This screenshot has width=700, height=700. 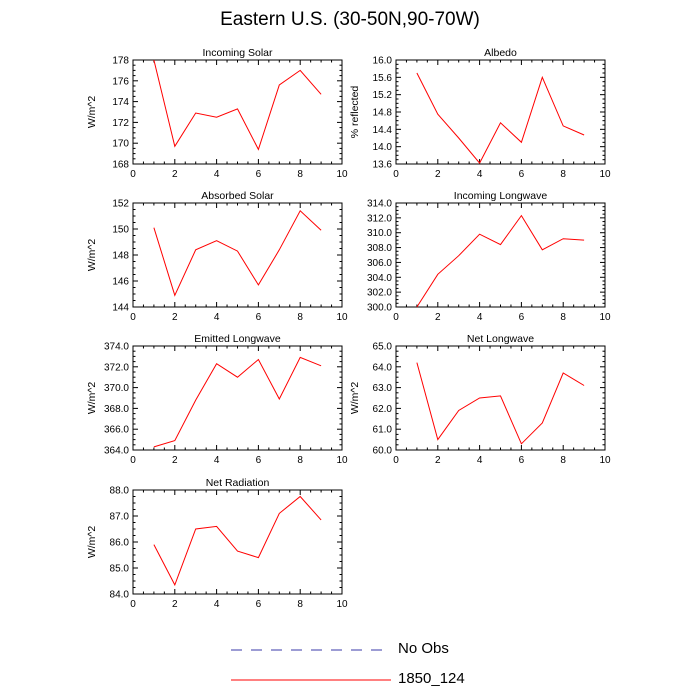 I want to click on y-tick-label: 63.0, so click(x=383, y=388).